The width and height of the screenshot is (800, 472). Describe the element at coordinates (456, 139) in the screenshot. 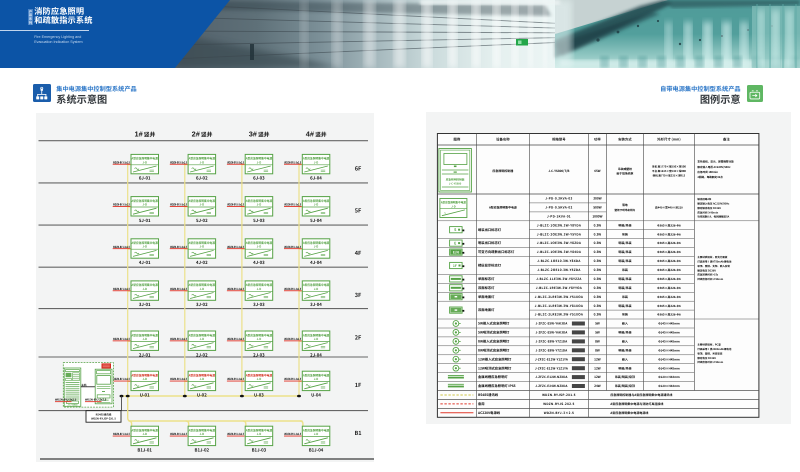

I see `svg-text: 图例` at that location.